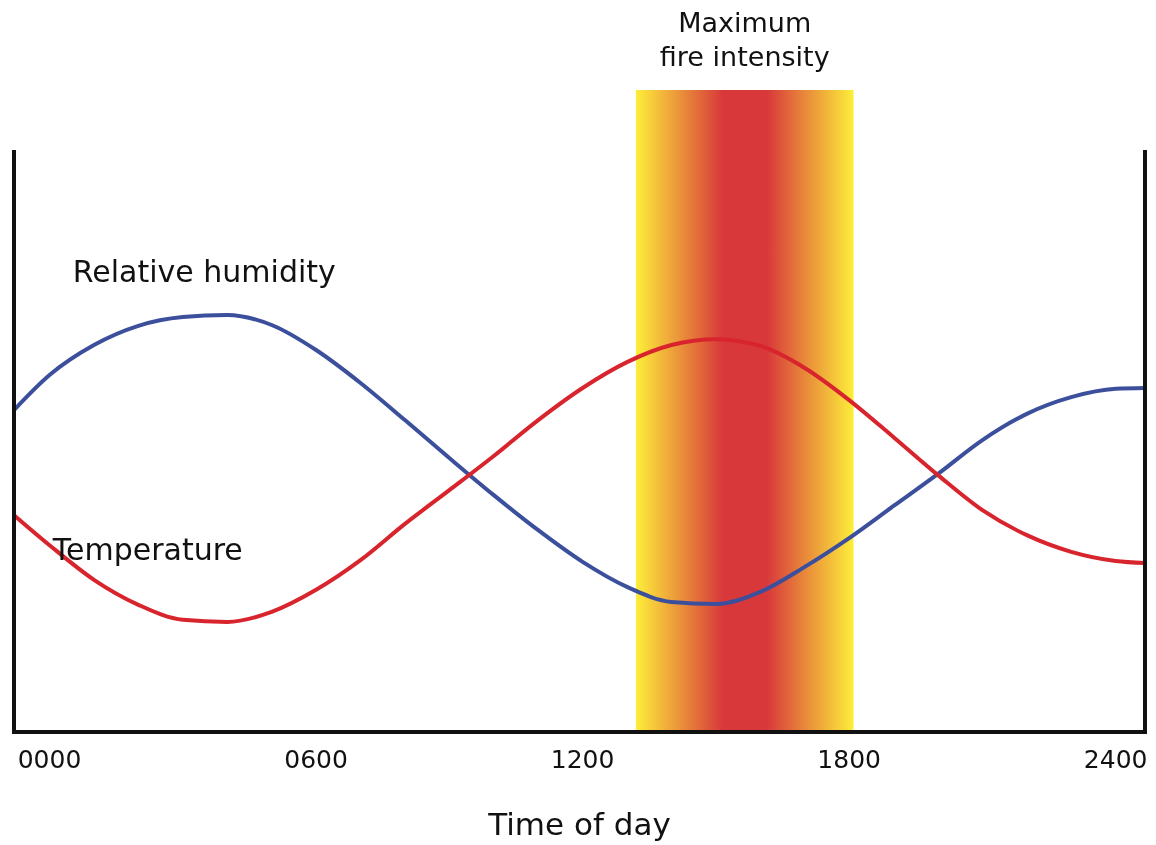 The height and width of the screenshot is (845, 1156). What do you see at coordinates (582, 759) in the screenshot?
I see `x-tick-label: 1200` at bounding box center [582, 759].